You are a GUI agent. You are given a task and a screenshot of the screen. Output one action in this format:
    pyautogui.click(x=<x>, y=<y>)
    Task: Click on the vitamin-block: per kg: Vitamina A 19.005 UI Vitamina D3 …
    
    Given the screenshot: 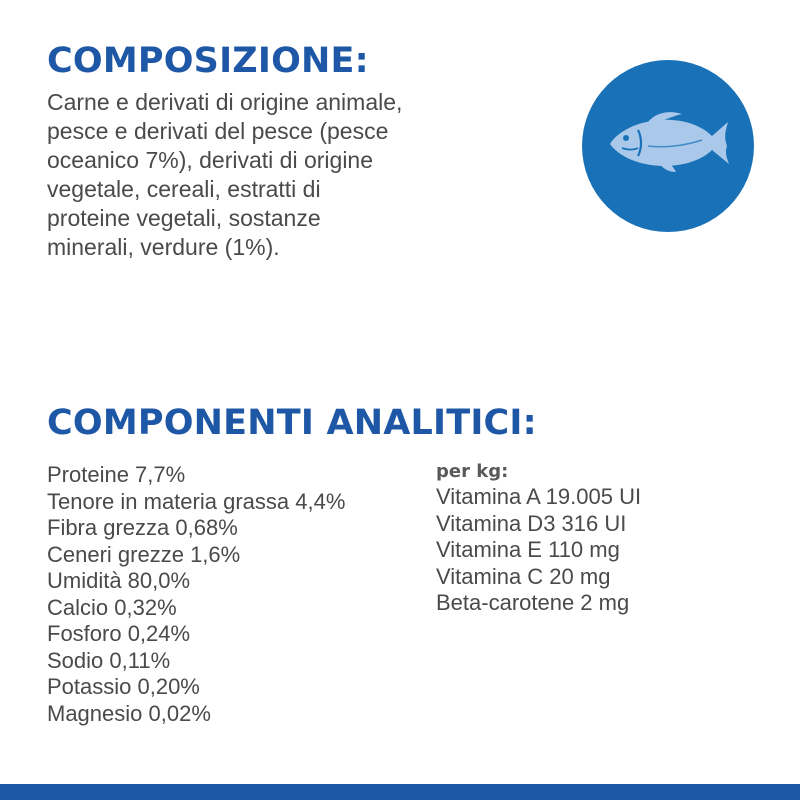 What is the action you would take?
    pyautogui.click(x=538, y=538)
    